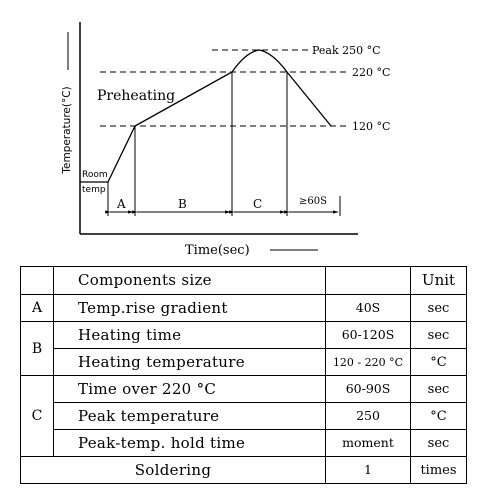 The image size is (487, 504). I want to click on zone-a-label: A, so click(121, 204).